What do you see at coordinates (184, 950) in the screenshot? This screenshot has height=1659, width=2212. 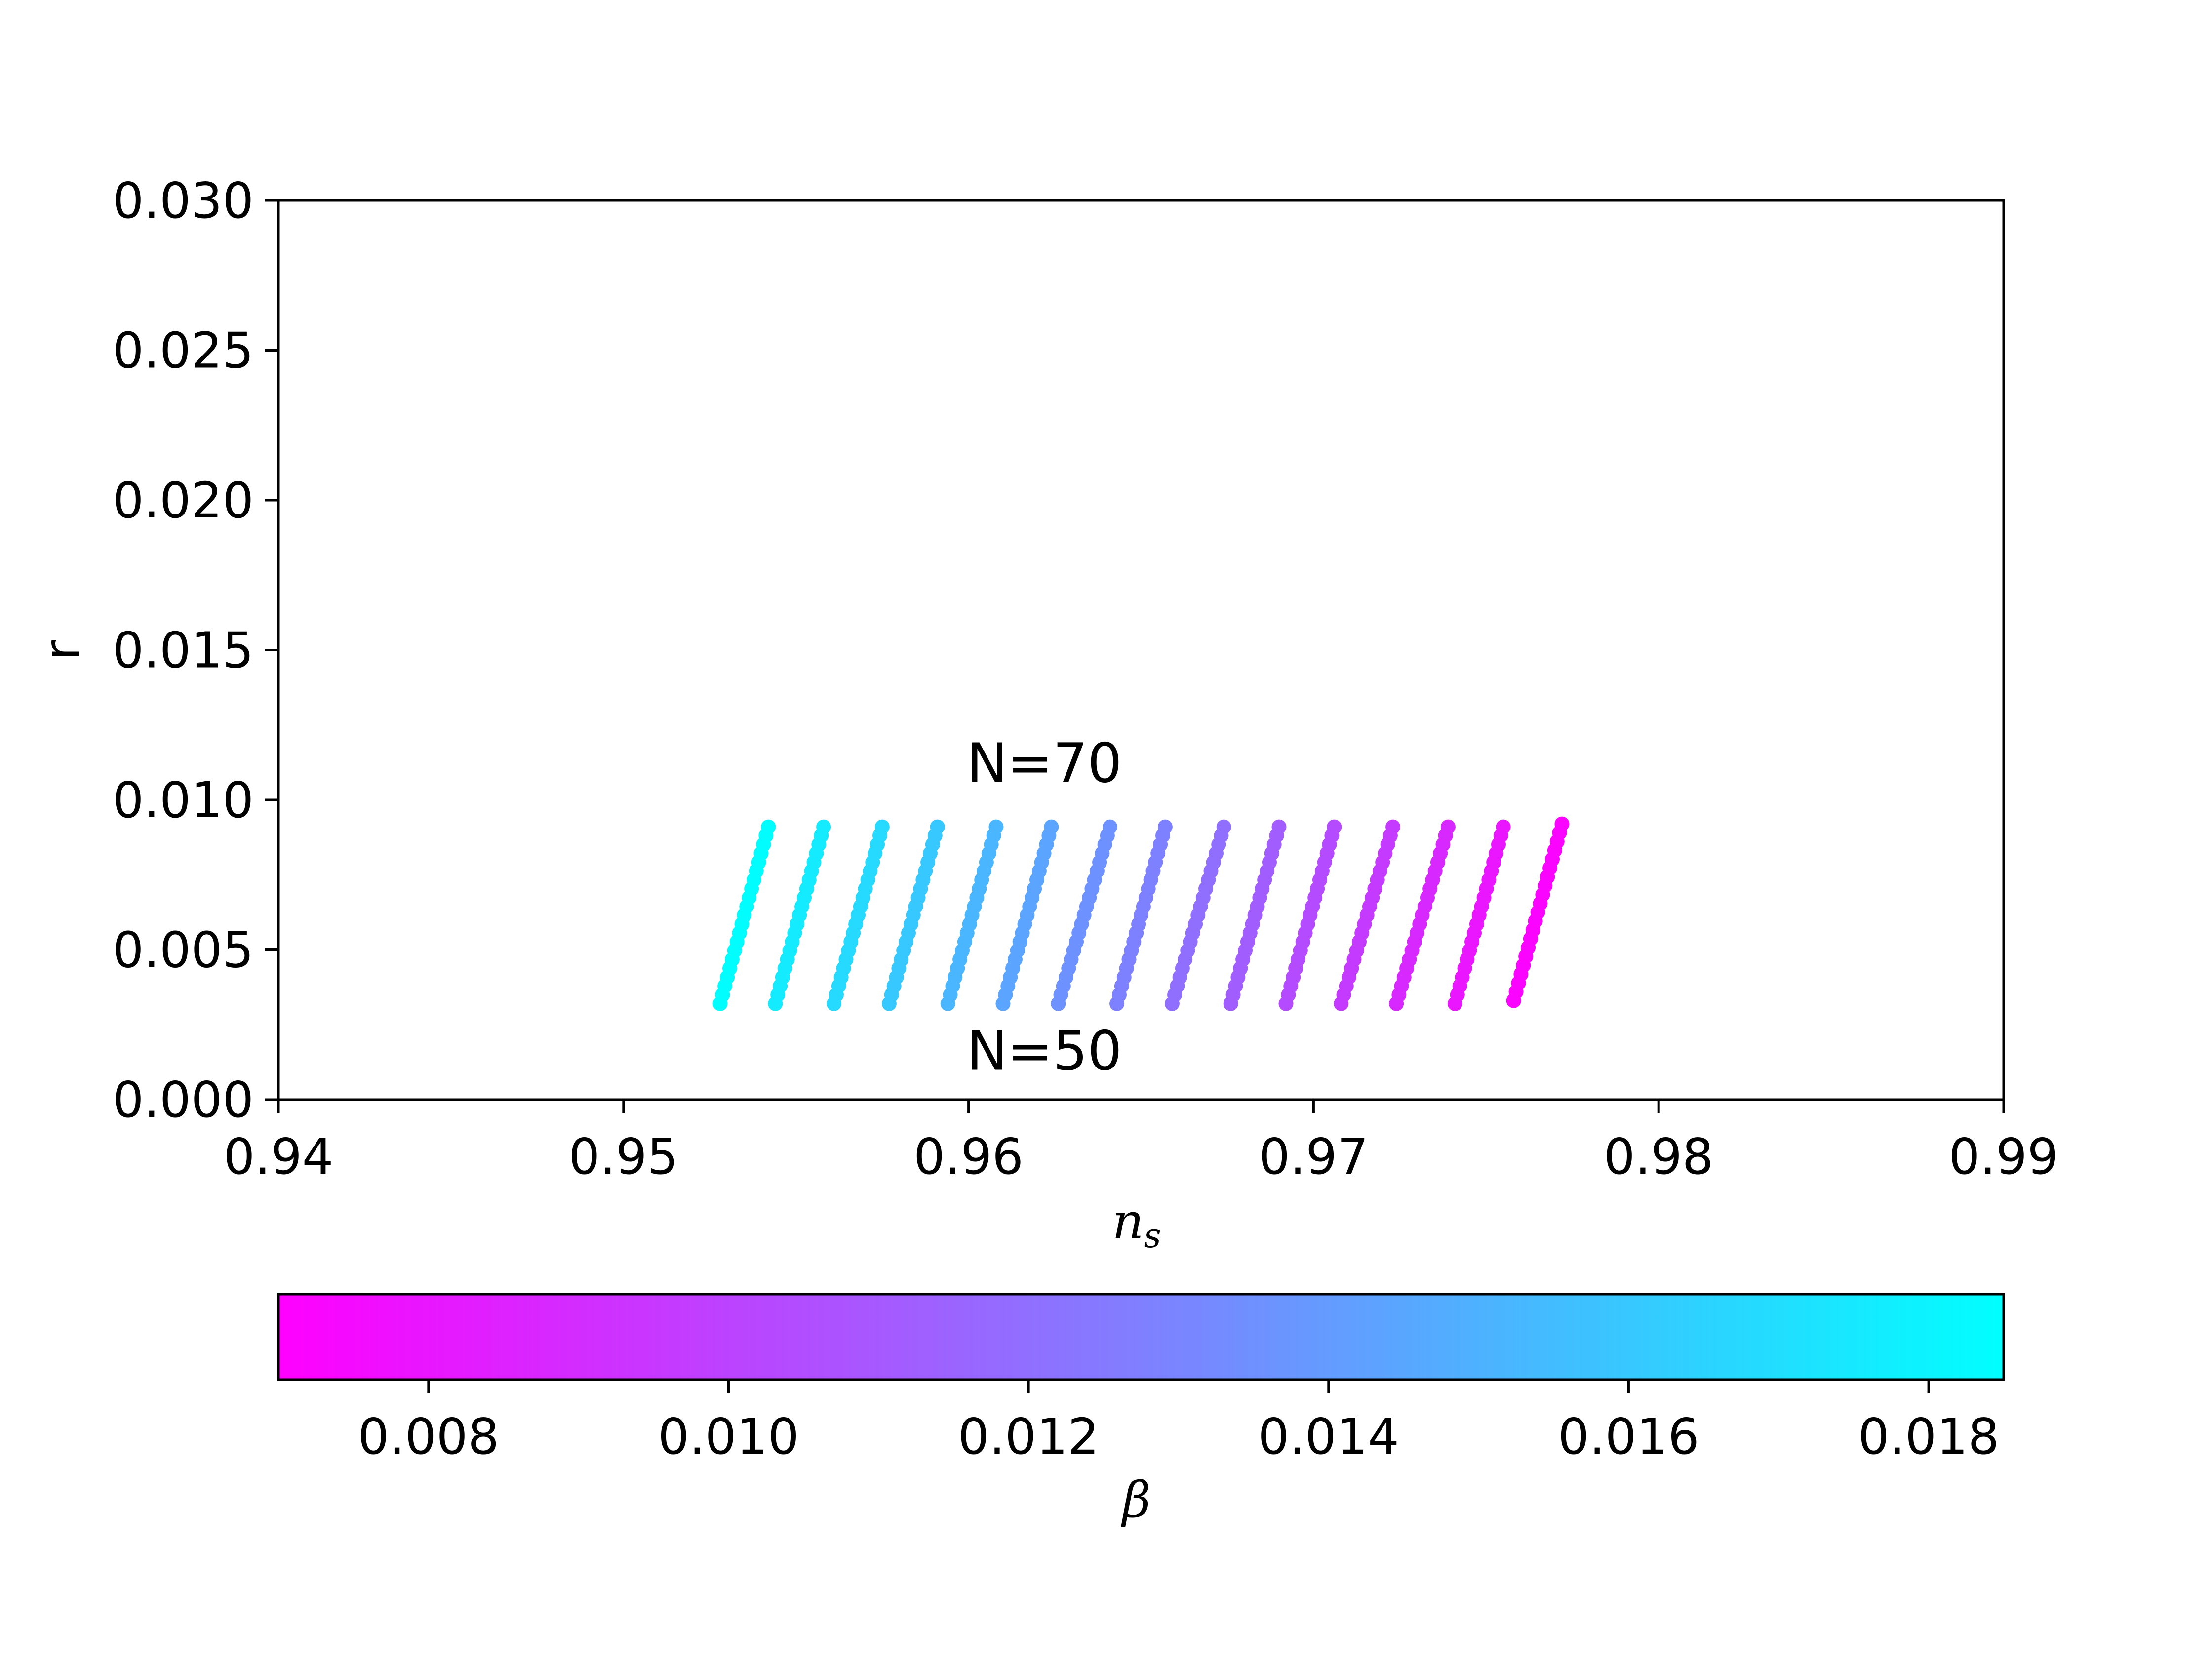 I see `y-tick-label: 0.005` at bounding box center [184, 950].